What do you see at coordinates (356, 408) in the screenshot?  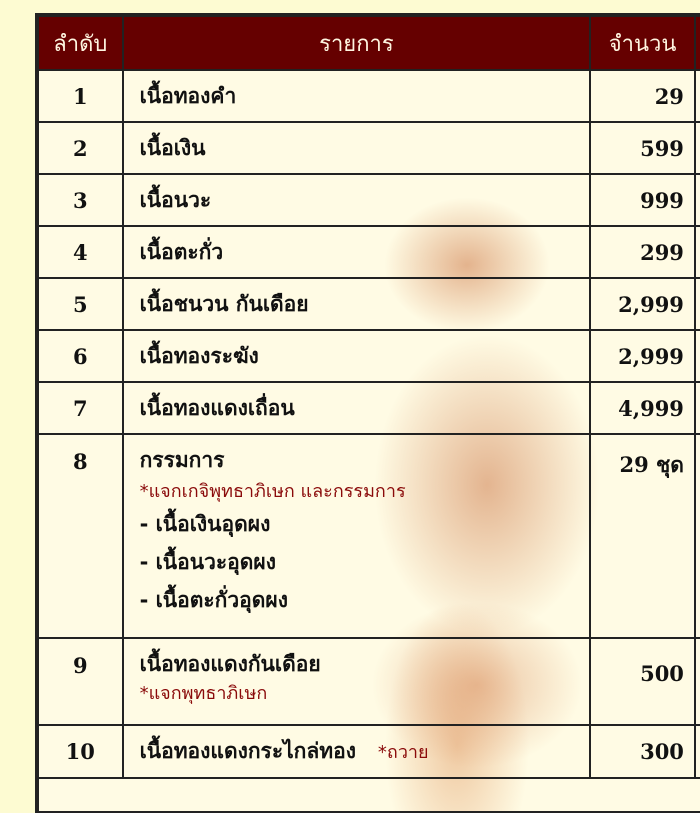 I see `row-item: เนื้อทองแดงเถื่อน` at bounding box center [356, 408].